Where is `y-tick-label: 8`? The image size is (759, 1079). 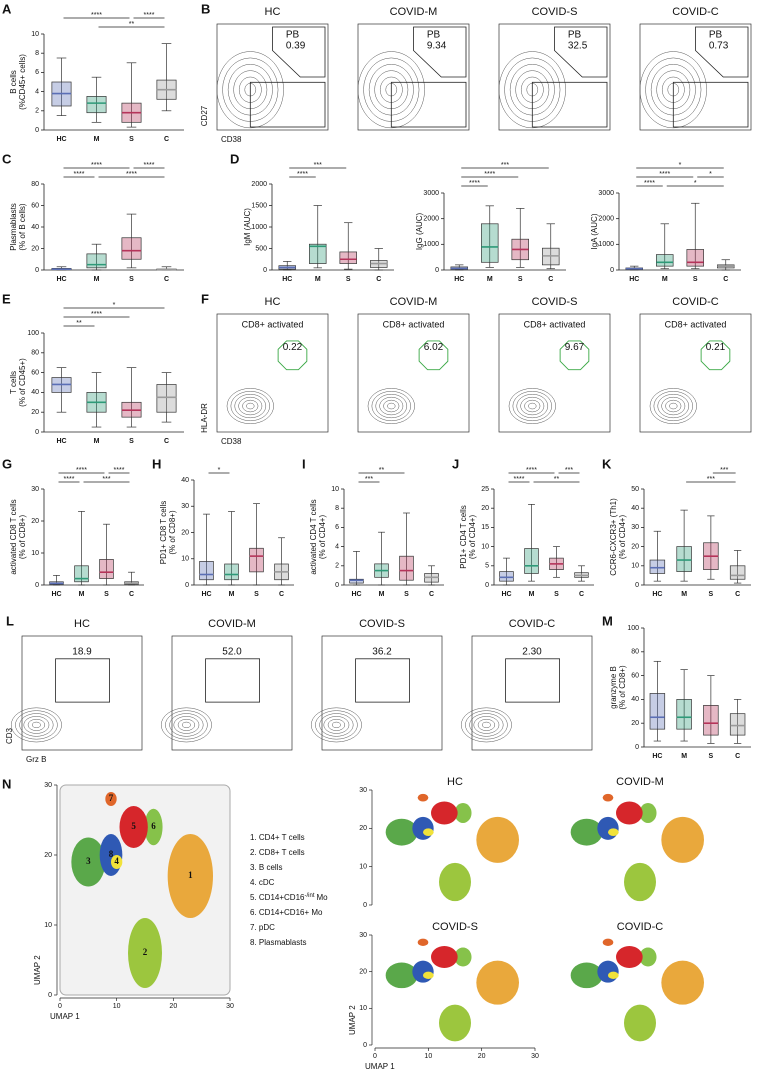
y-tick-label: 8 is located at coordinates (337, 508).